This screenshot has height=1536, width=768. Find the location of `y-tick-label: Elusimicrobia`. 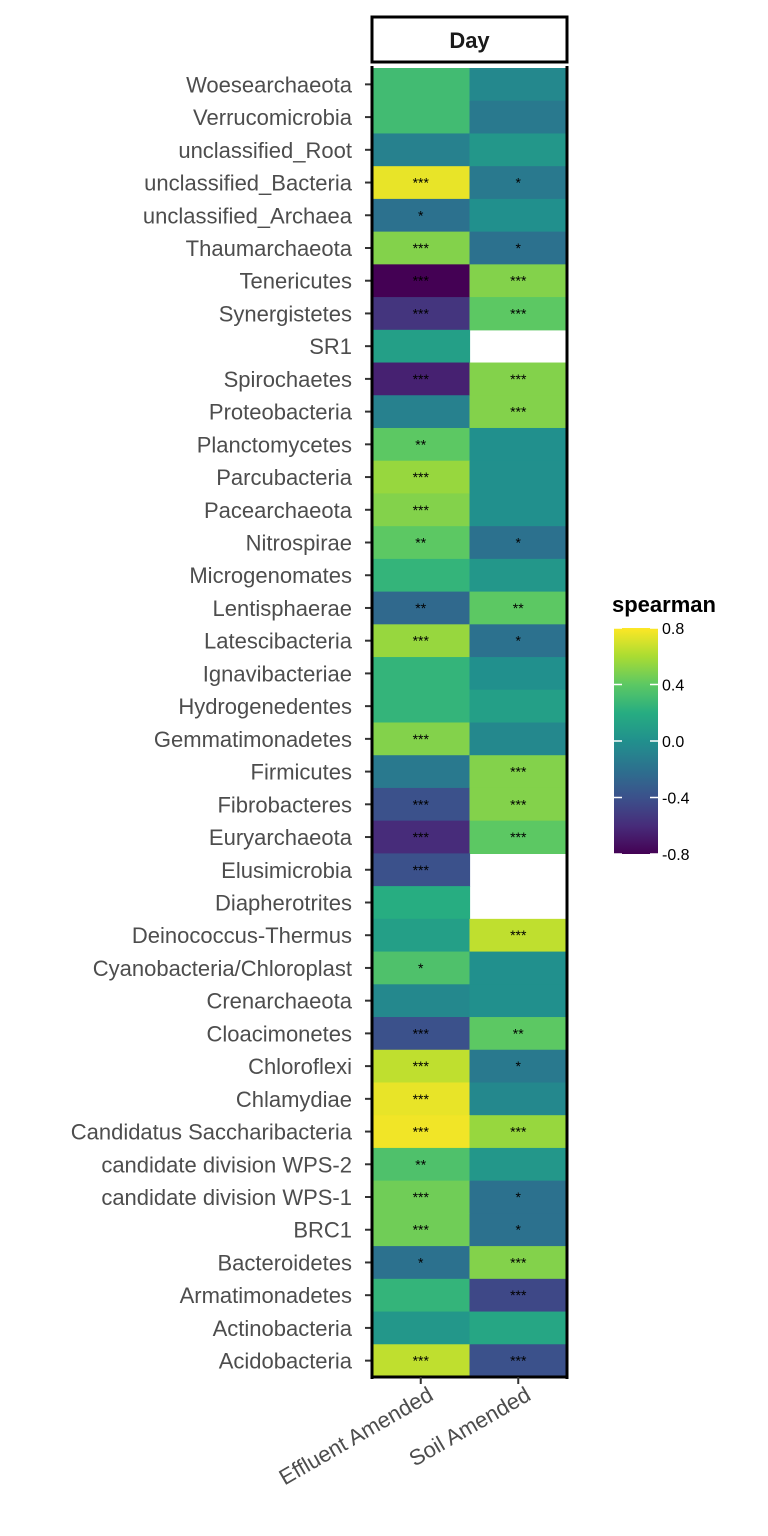

y-tick-label: Elusimicrobia is located at coordinates (287, 870).